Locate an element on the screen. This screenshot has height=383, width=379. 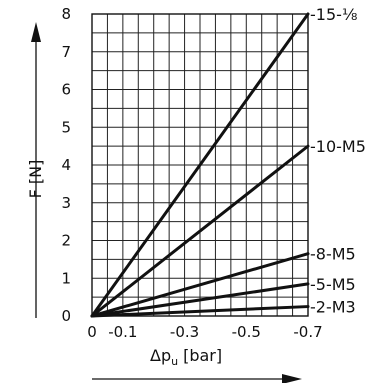
series-label: -5-M5 is located at coordinates (333, 284).